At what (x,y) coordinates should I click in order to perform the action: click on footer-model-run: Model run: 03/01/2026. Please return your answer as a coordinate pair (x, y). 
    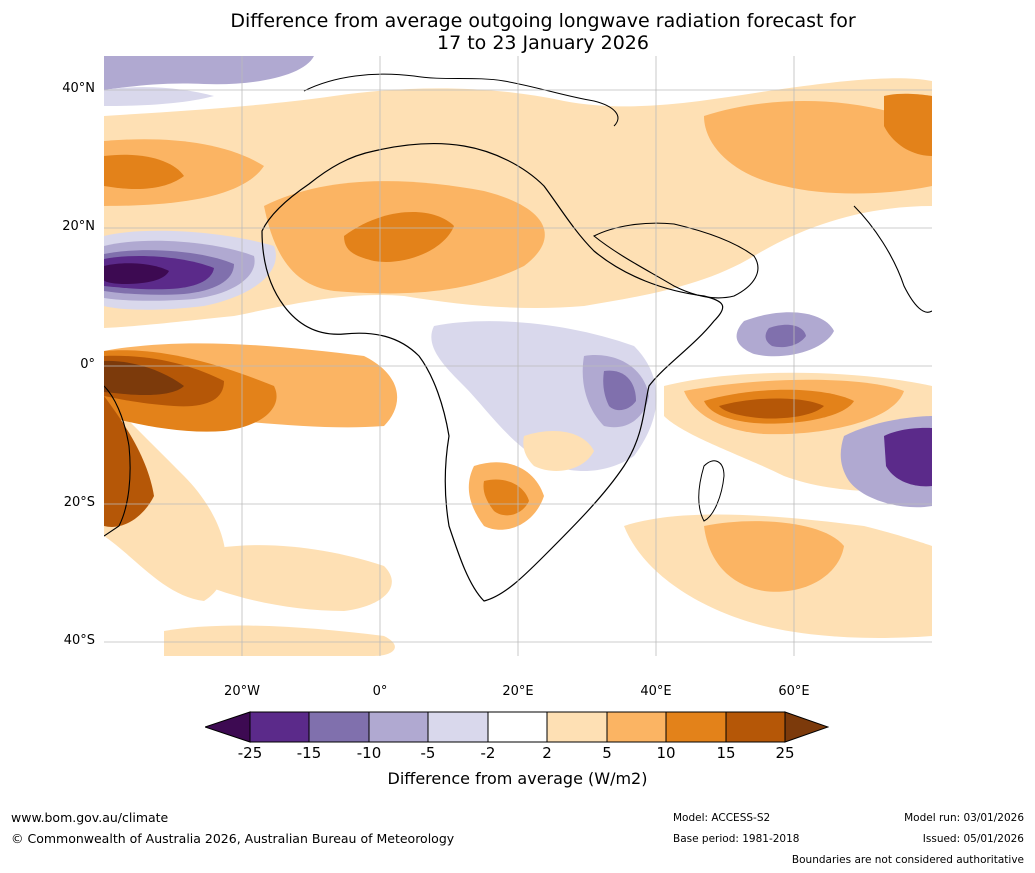
    Looking at the image, I should click on (964, 818).